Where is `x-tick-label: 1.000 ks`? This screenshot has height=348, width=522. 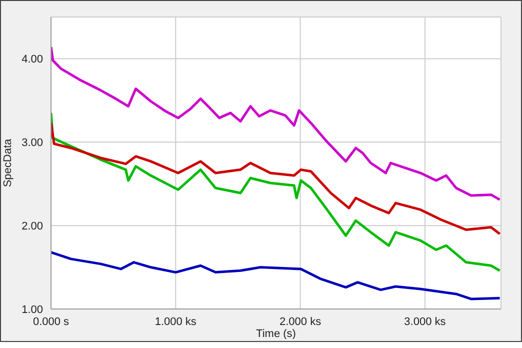
x-tick-label: 1.000 ks is located at coordinates (175, 322).